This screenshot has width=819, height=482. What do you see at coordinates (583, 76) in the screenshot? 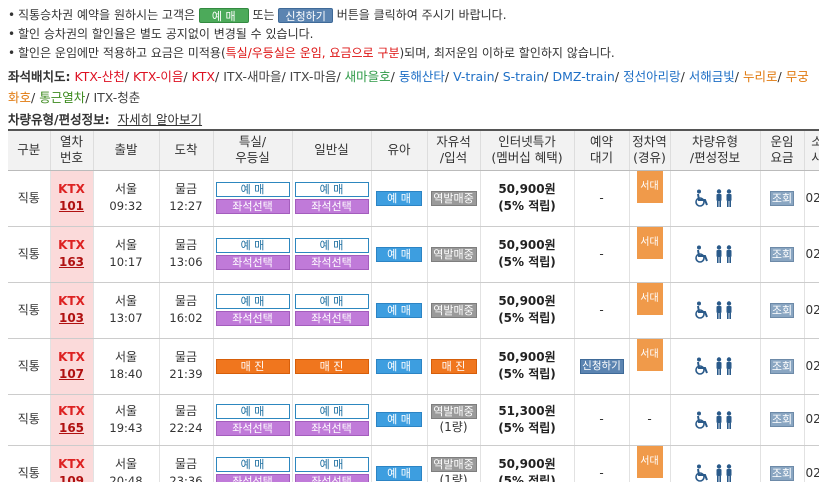
I see `seat-layout-link: DMZ-train` at bounding box center [583, 76].